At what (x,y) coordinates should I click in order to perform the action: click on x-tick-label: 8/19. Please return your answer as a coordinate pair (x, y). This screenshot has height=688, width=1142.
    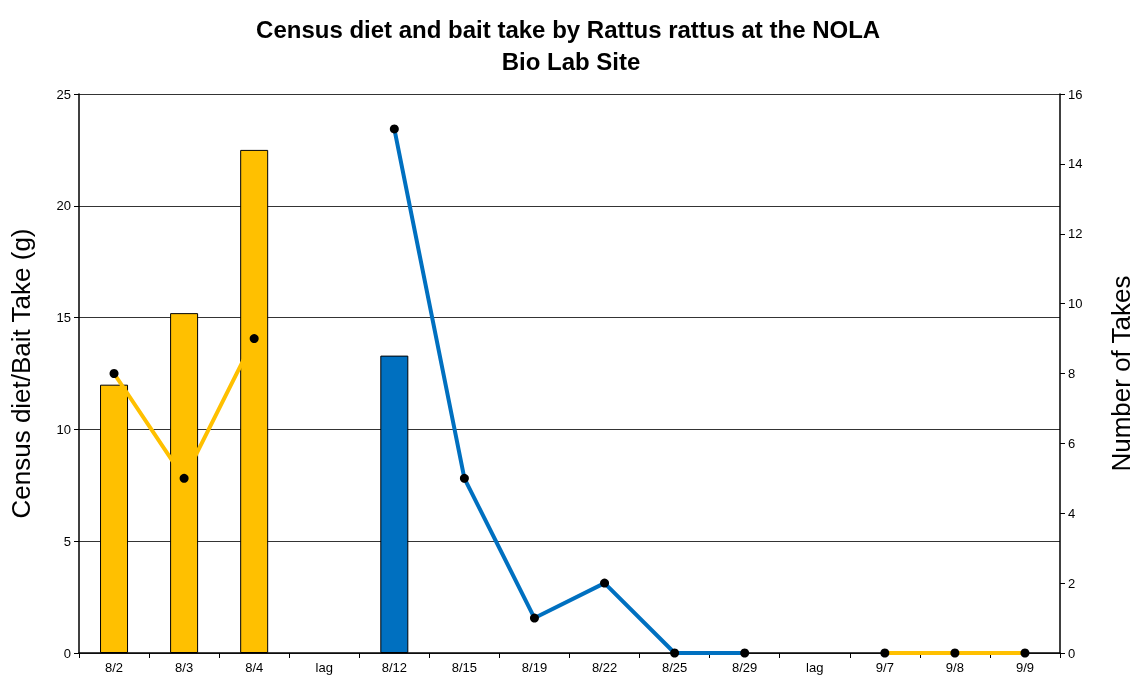
    Looking at the image, I should click on (534, 667).